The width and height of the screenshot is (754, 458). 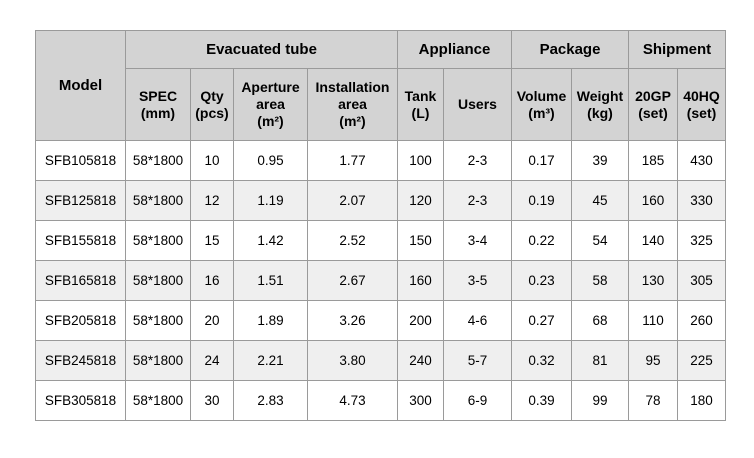 What do you see at coordinates (541, 320) in the screenshot?
I see `cell-volume: 0.27` at bounding box center [541, 320].